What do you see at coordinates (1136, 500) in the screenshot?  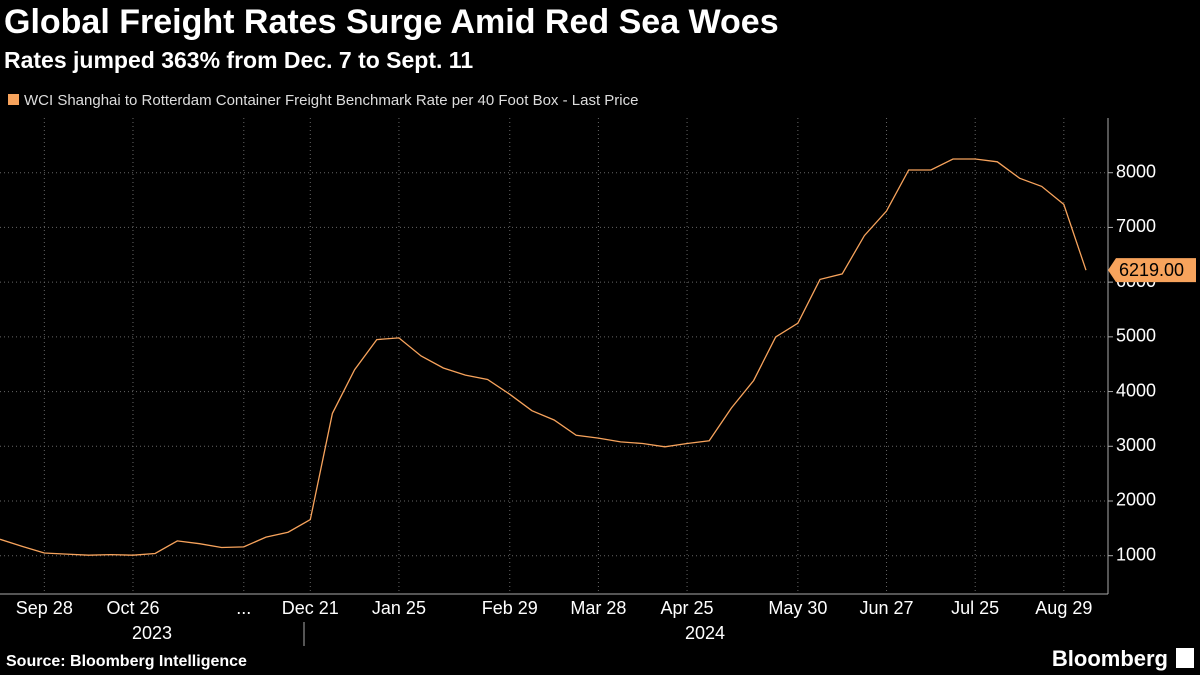 I see `y-tick-label: 2000` at bounding box center [1136, 500].